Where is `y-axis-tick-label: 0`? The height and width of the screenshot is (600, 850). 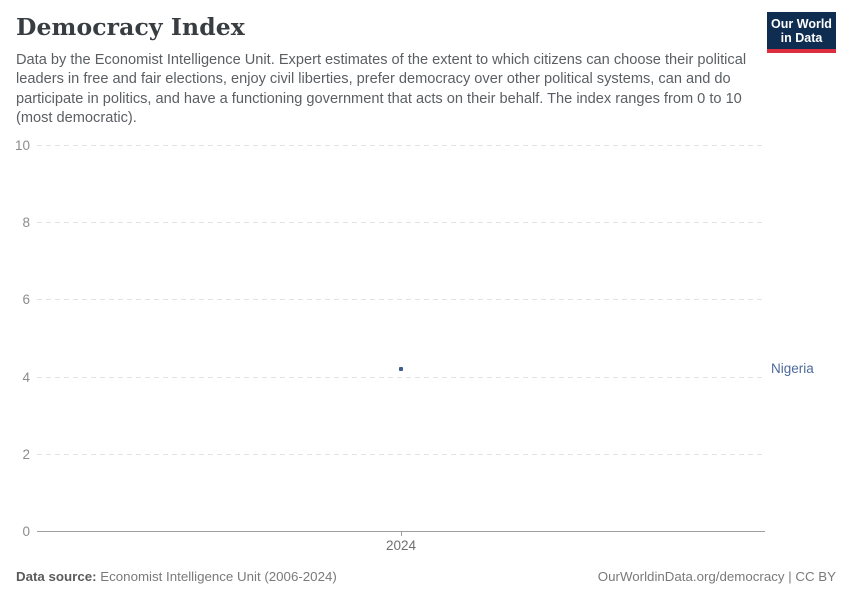 y-axis-tick-label: 0 is located at coordinates (26, 531).